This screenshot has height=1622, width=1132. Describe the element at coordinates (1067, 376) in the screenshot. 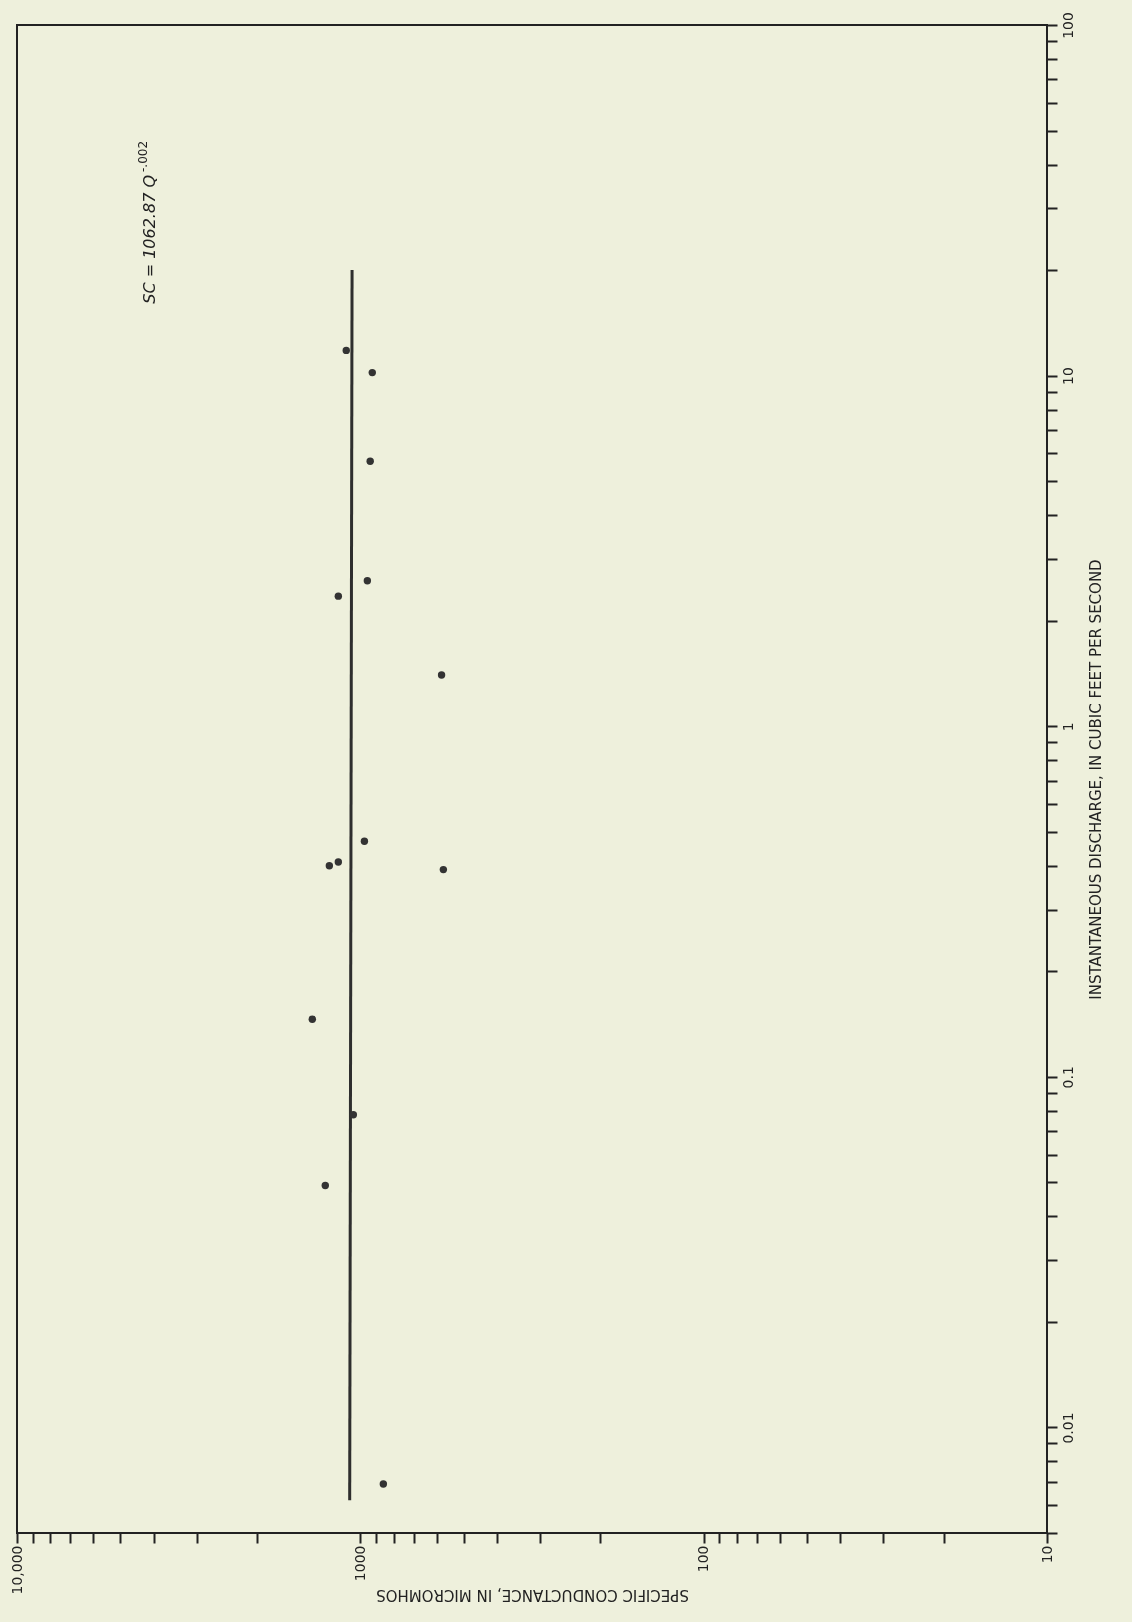

I see `y-tick-label: 10` at that location.